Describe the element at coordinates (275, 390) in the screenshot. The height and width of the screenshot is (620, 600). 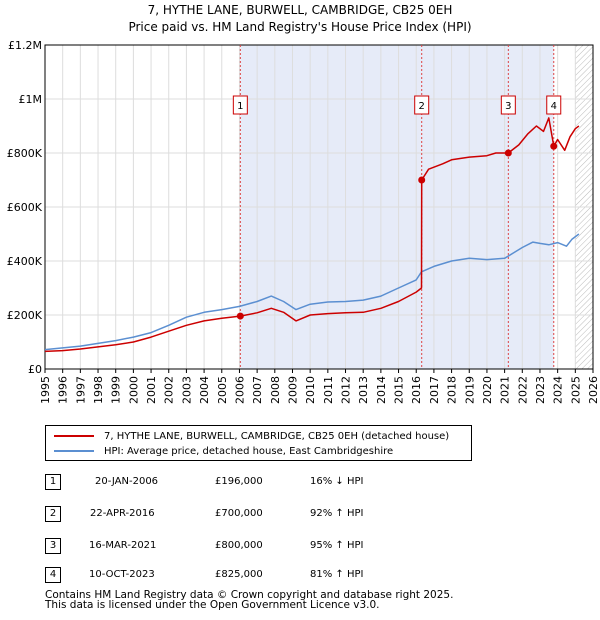
I see `x-tick-label: 2008` at that location.